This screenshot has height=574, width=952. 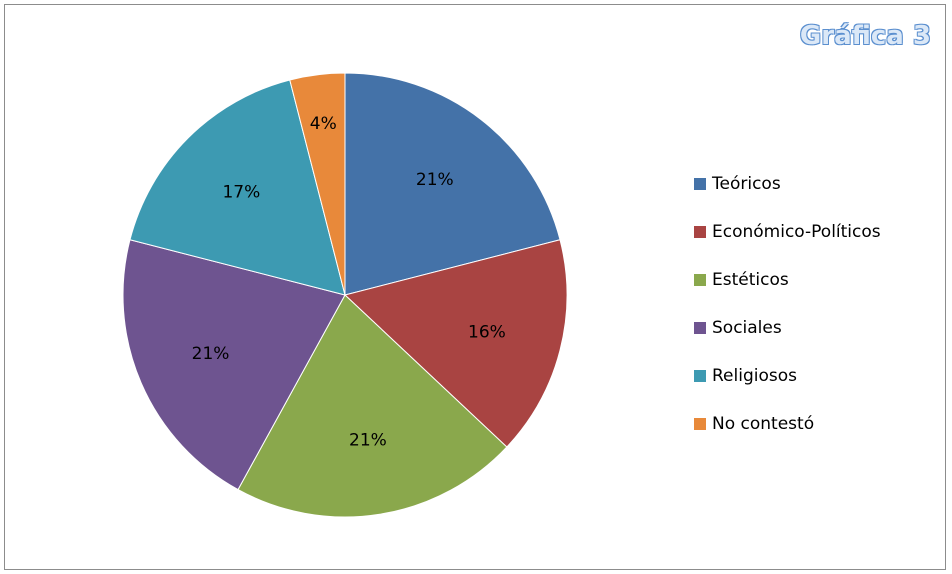 I want to click on data-label-esteticos: 21%, so click(x=368, y=441).